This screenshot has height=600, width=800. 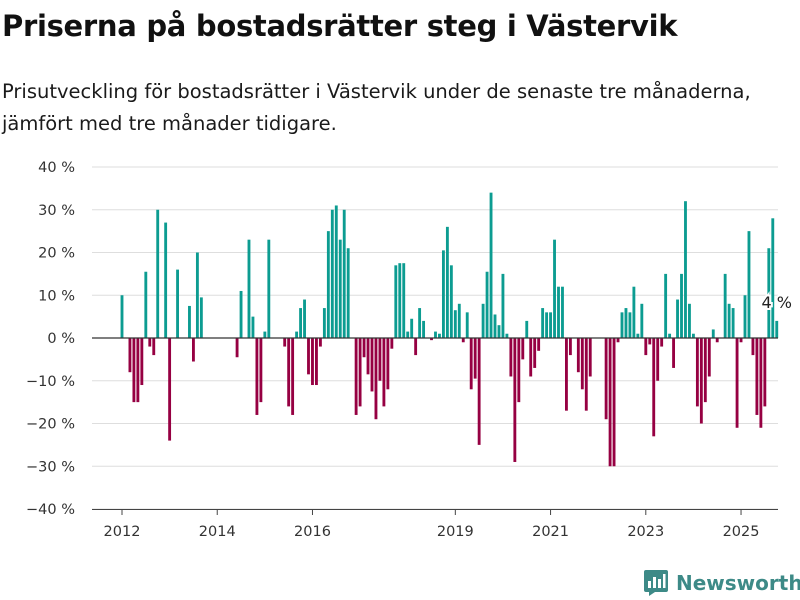 What do you see at coordinates (550, 532) in the screenshot?
I see `x-tick-label: 2021` at bounding box center [550, 532].